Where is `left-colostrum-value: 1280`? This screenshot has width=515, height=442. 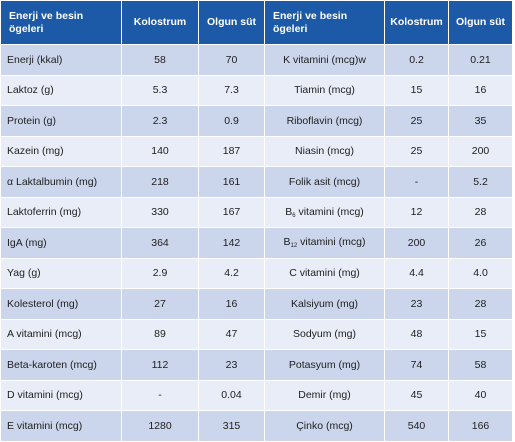 left-colostrum-value: 1280 is located at coordinates (160, 426).